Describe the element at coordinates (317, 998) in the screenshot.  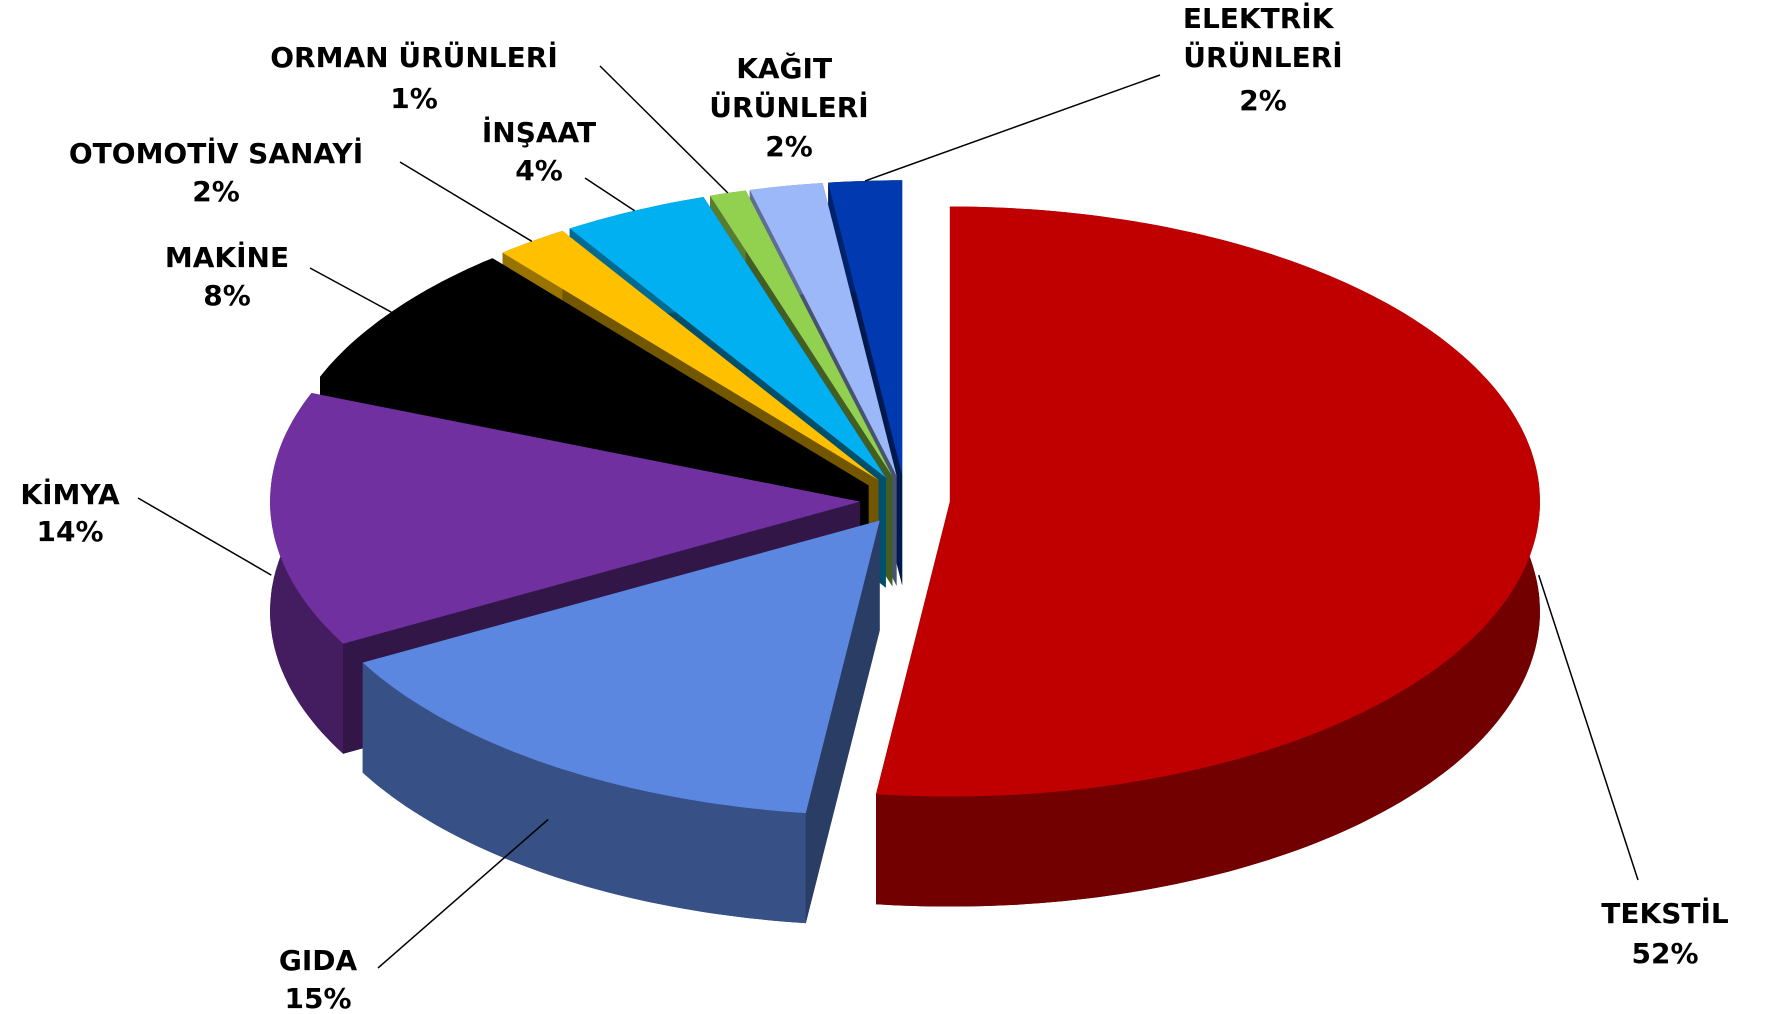
I see `slice-value: 15%` at that location.